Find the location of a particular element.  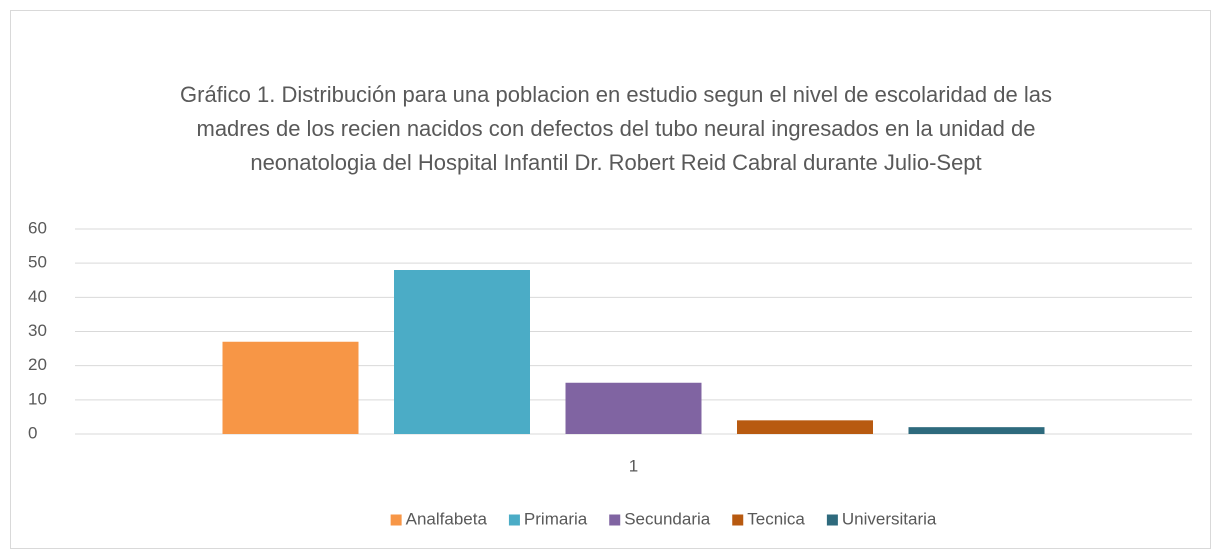

legend-label: Tecnica is located at coordinates (776, 518).